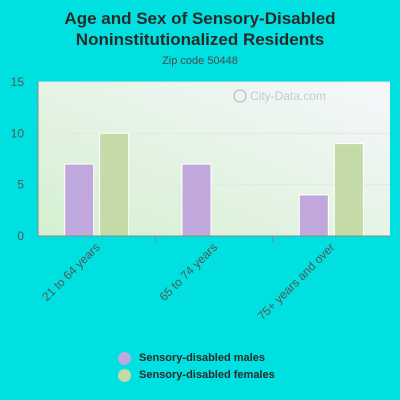 This screenshot has width=400, height=400. I want to click on legend-item-males: Sensory-disabled males, so click(196, 358).